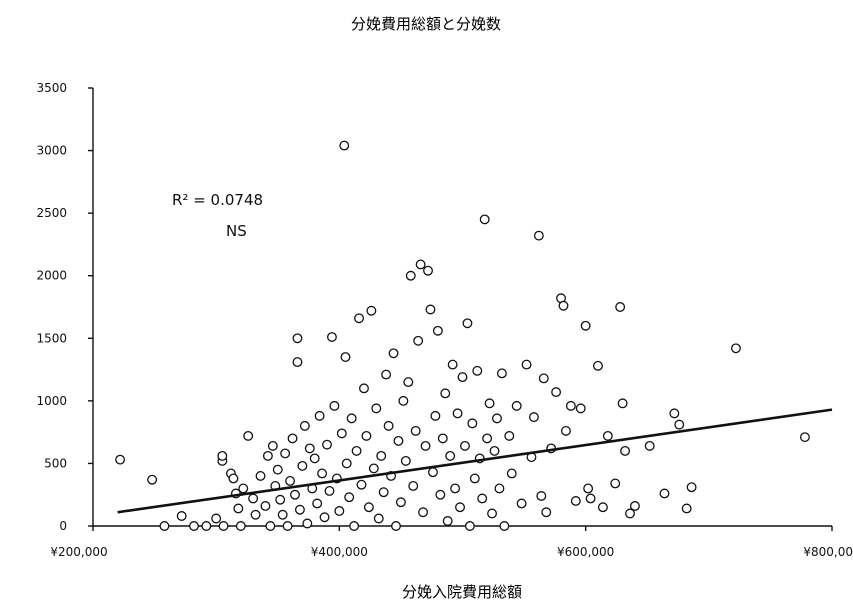  What do you see at coordinates (462, 592) in the screenshot?
I see `x-axis-title: 分娩入院費用総額` at bounding box center [462, 592].